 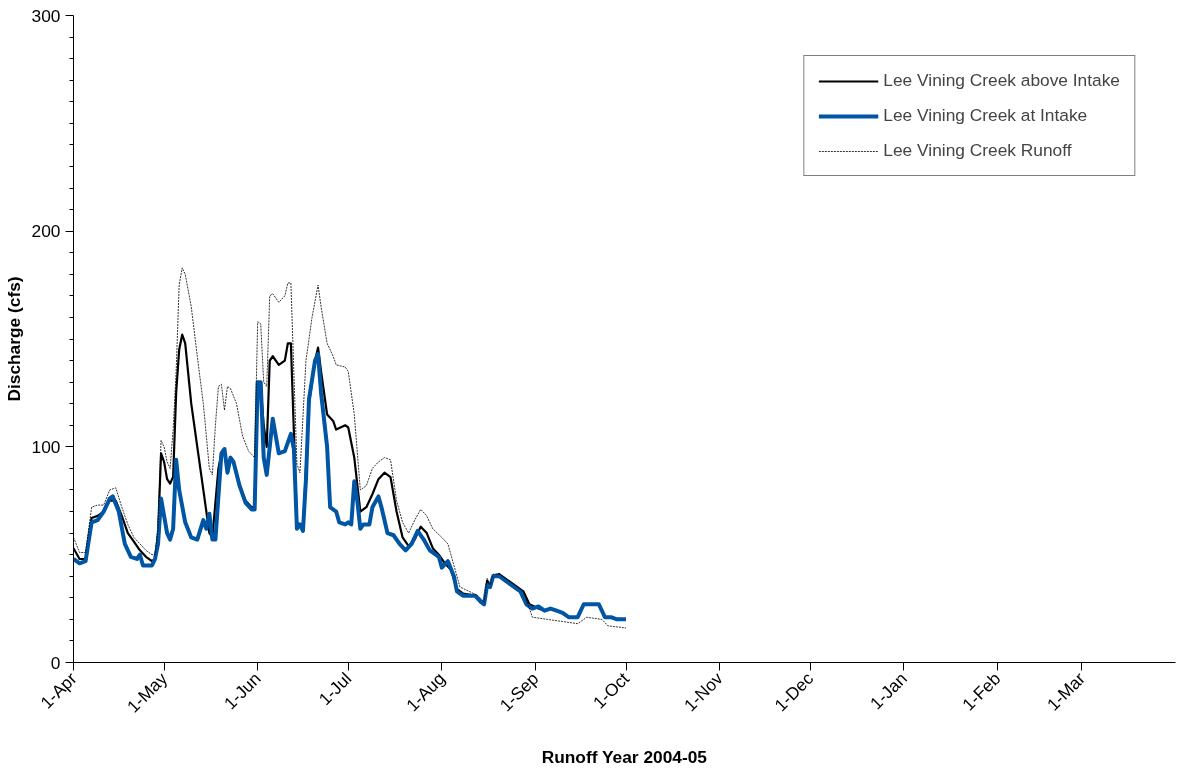 What do you see at coordinates (1001, 80) in the screenshot?
I see `legend-label: Lee Vining Creek above Intake` at bounding box center [1001, 80].